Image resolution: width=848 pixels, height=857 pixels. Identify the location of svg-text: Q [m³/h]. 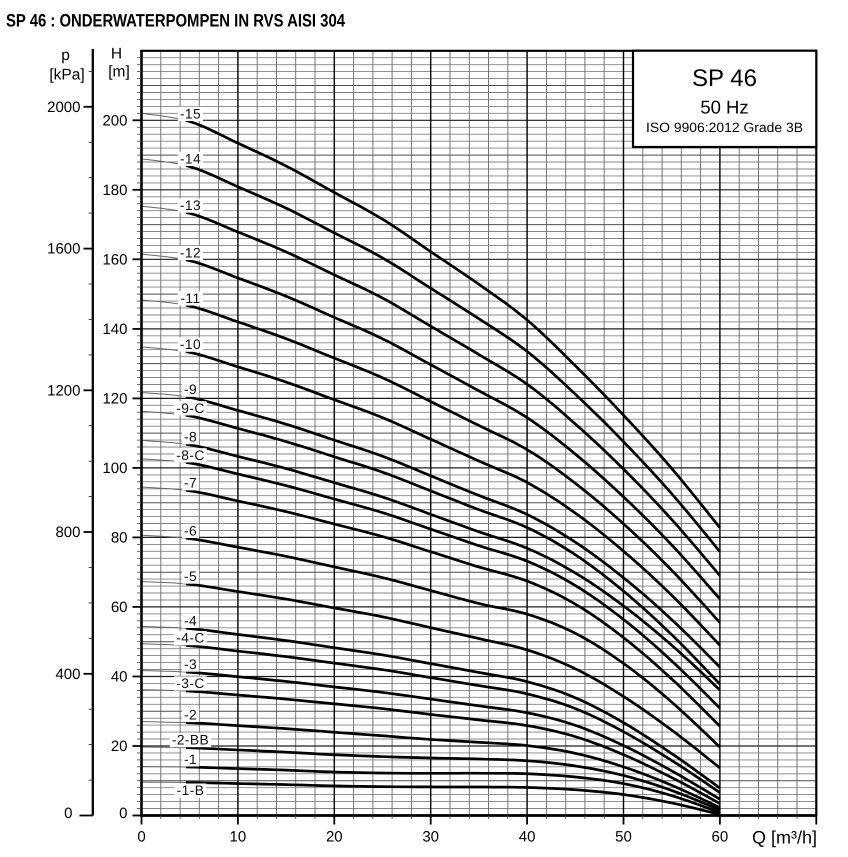
(784, 838).